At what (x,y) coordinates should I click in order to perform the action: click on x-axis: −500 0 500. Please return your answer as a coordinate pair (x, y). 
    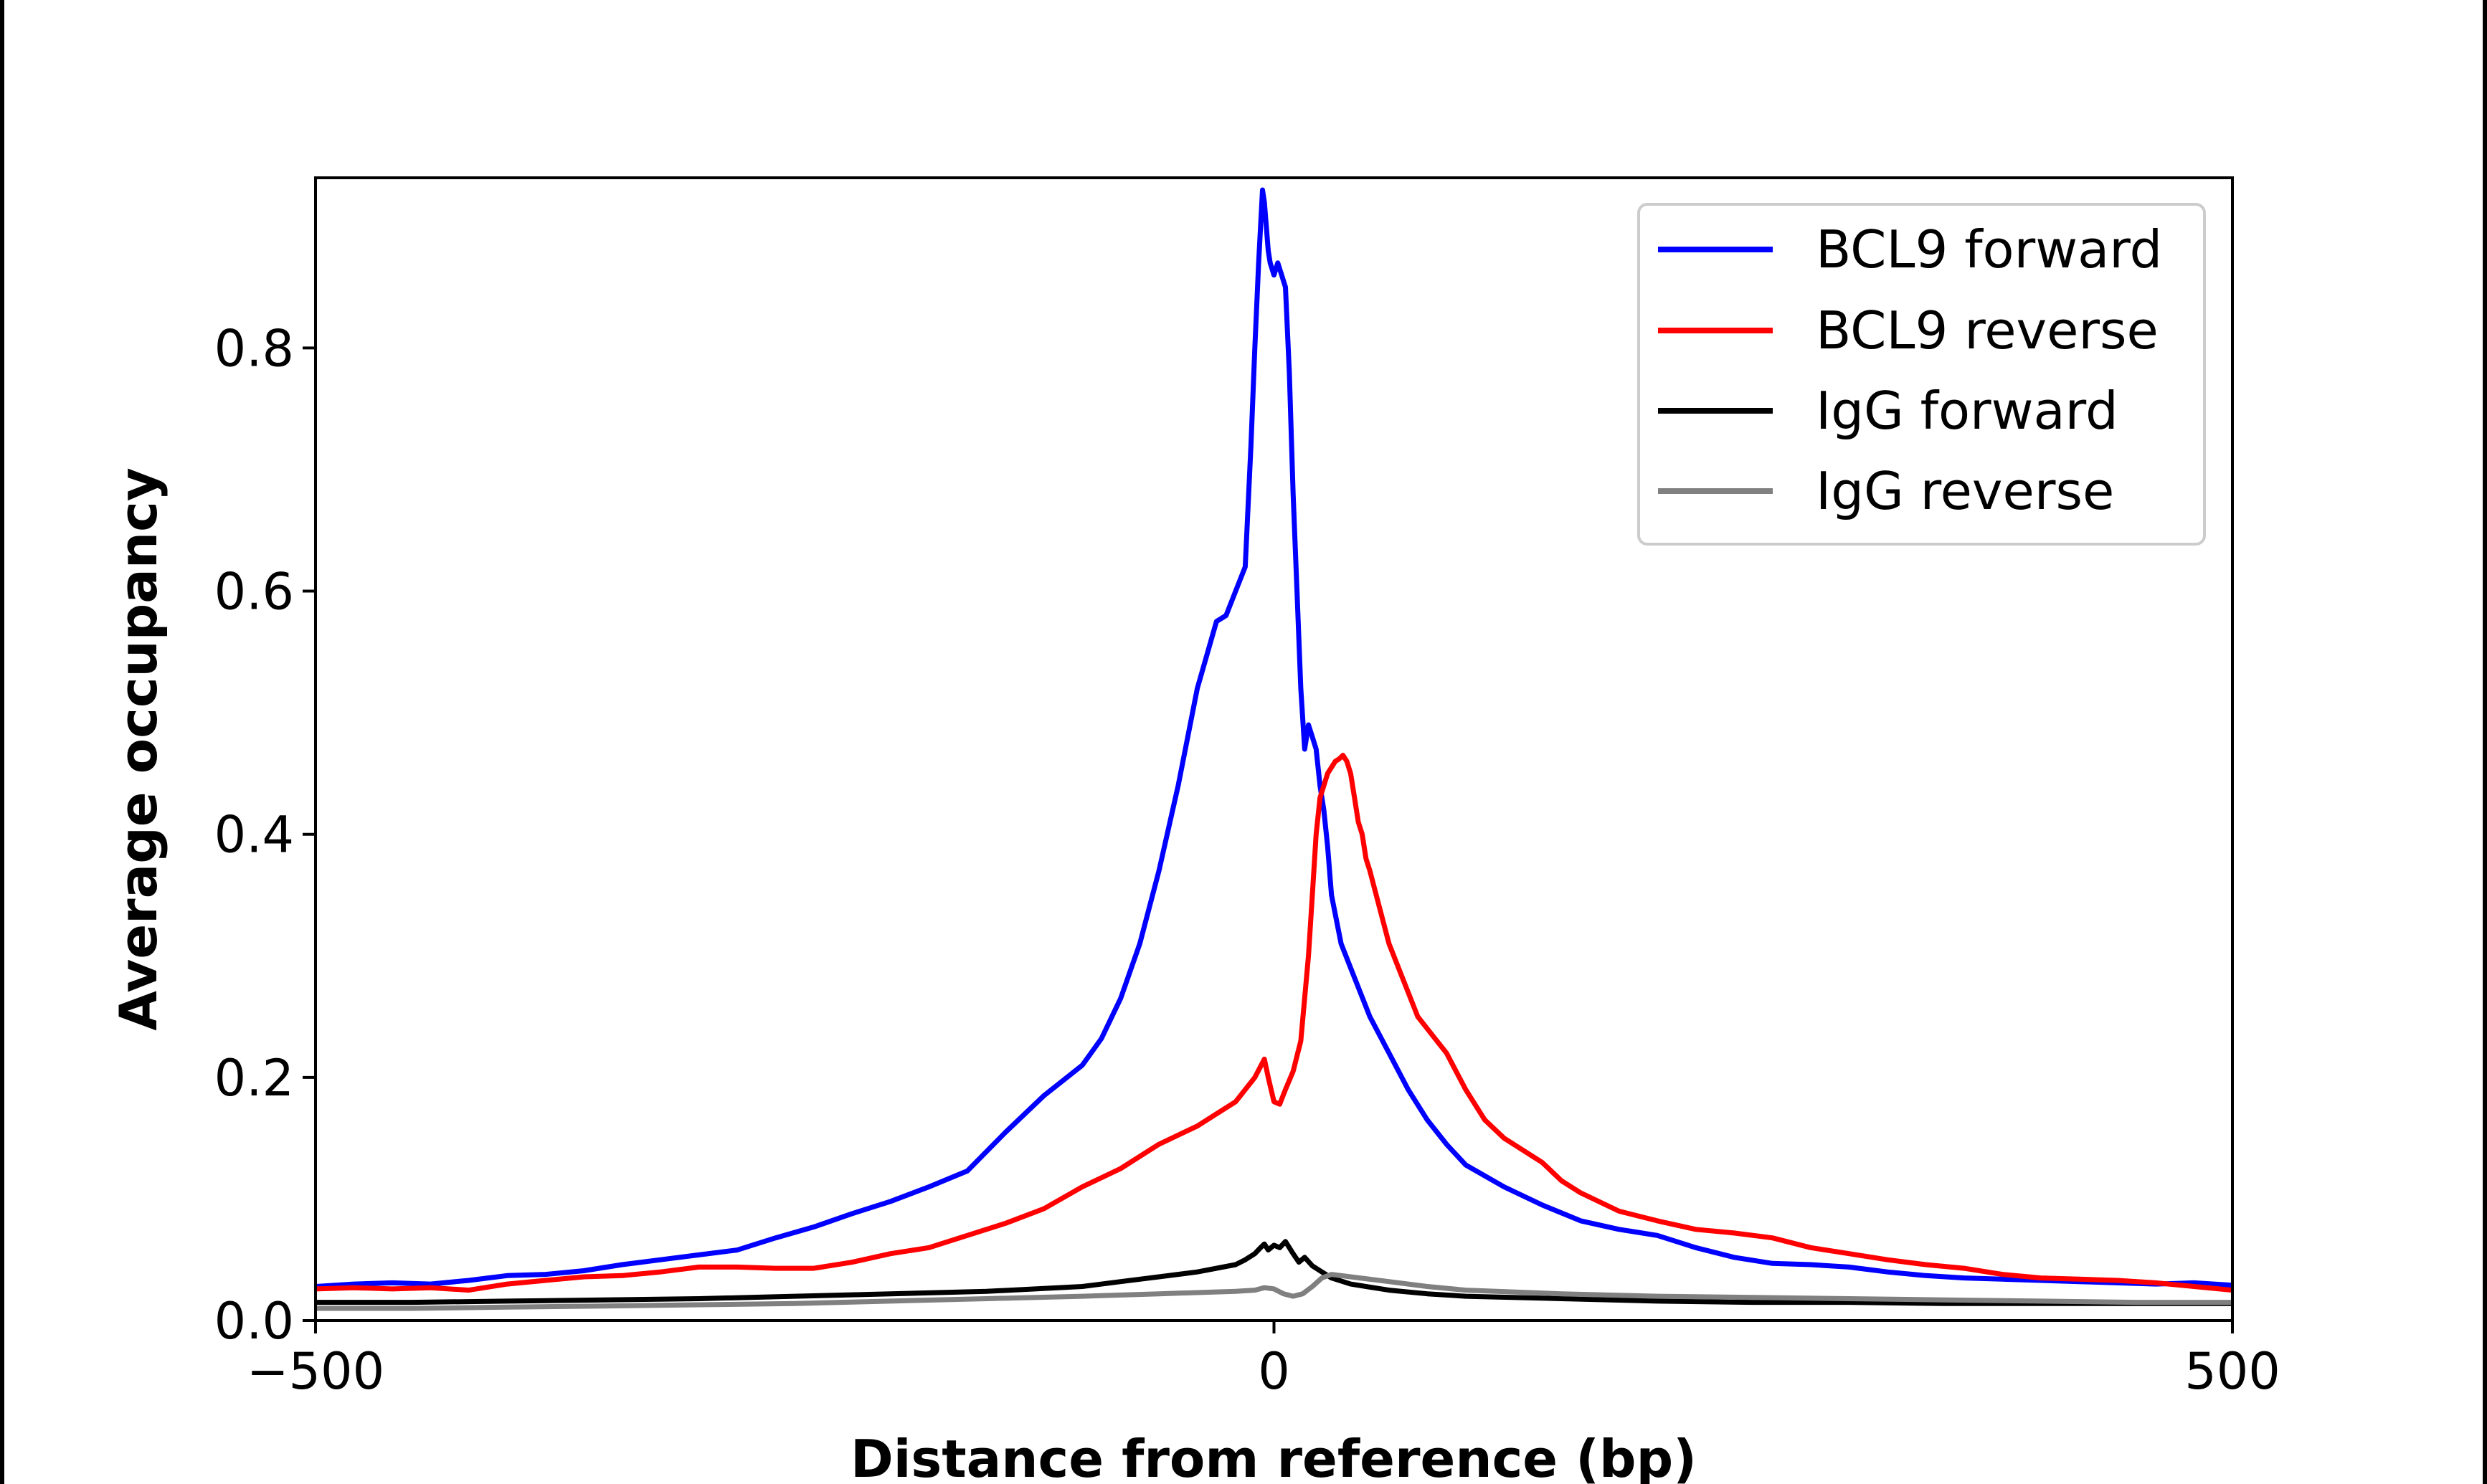
    Looking at the image, I should click on (1263, 1361).